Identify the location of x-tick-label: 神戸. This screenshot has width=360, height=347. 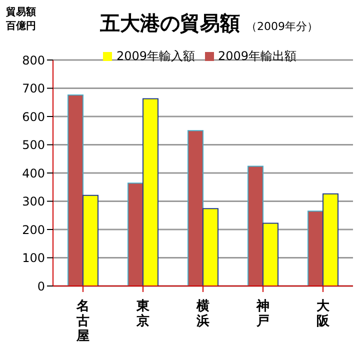
(263, 313).